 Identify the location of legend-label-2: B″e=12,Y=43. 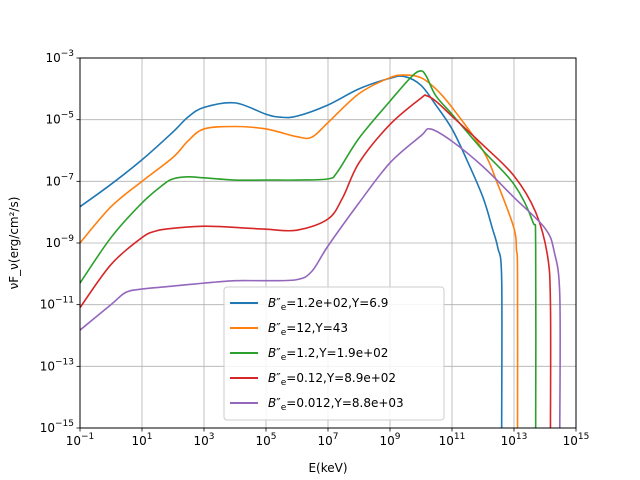
(308, 329).